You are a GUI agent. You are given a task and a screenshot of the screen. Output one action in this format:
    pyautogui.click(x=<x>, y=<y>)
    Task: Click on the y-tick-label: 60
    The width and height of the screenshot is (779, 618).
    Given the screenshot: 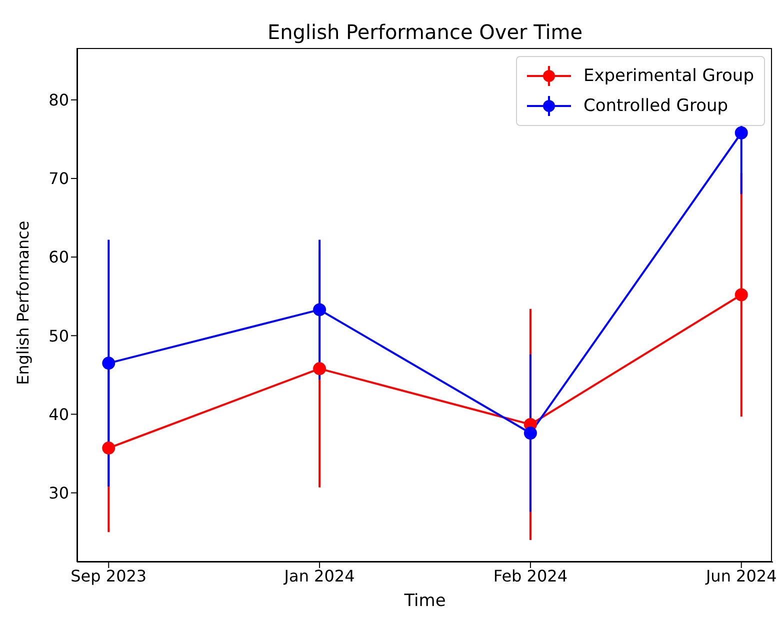 What is the action you would take?
    pyautogui.click(x=58, y=257)
    